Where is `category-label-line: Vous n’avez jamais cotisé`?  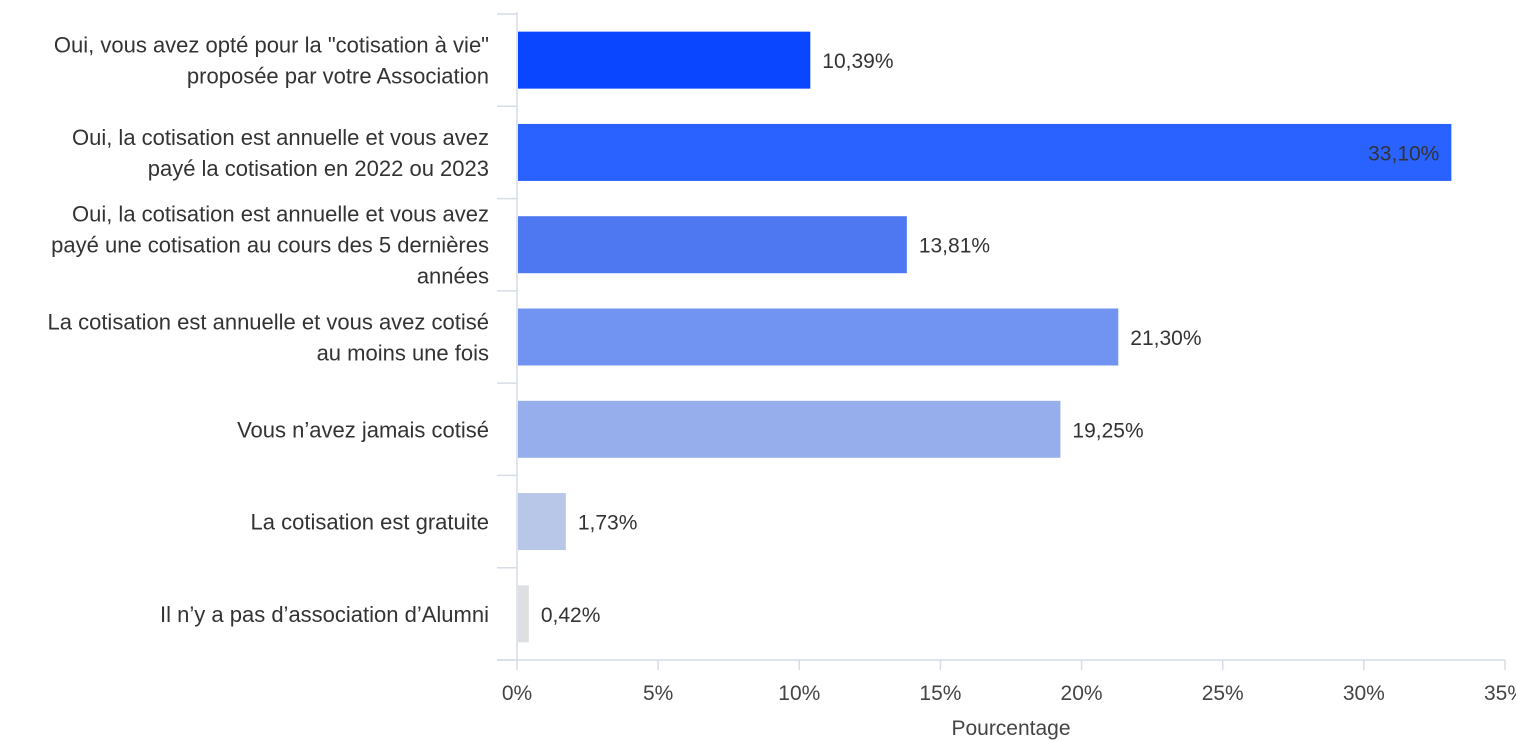 category-label-line: Vous n’avez jamais cotisé is located at coordinates (363, 429).